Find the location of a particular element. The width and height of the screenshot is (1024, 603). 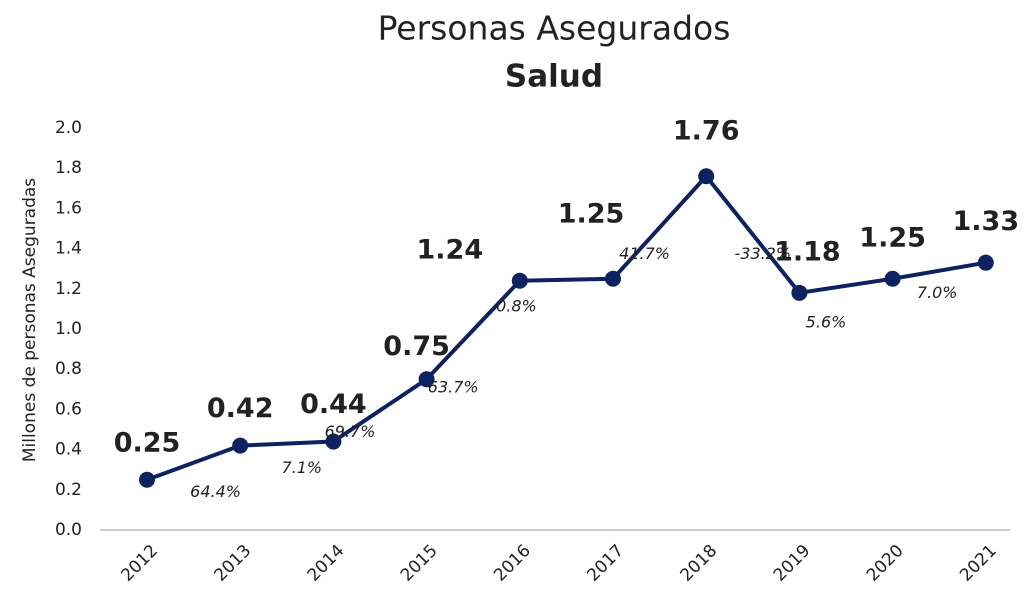

y-tick-label: 1.8 is located at coordinates (68, 168).